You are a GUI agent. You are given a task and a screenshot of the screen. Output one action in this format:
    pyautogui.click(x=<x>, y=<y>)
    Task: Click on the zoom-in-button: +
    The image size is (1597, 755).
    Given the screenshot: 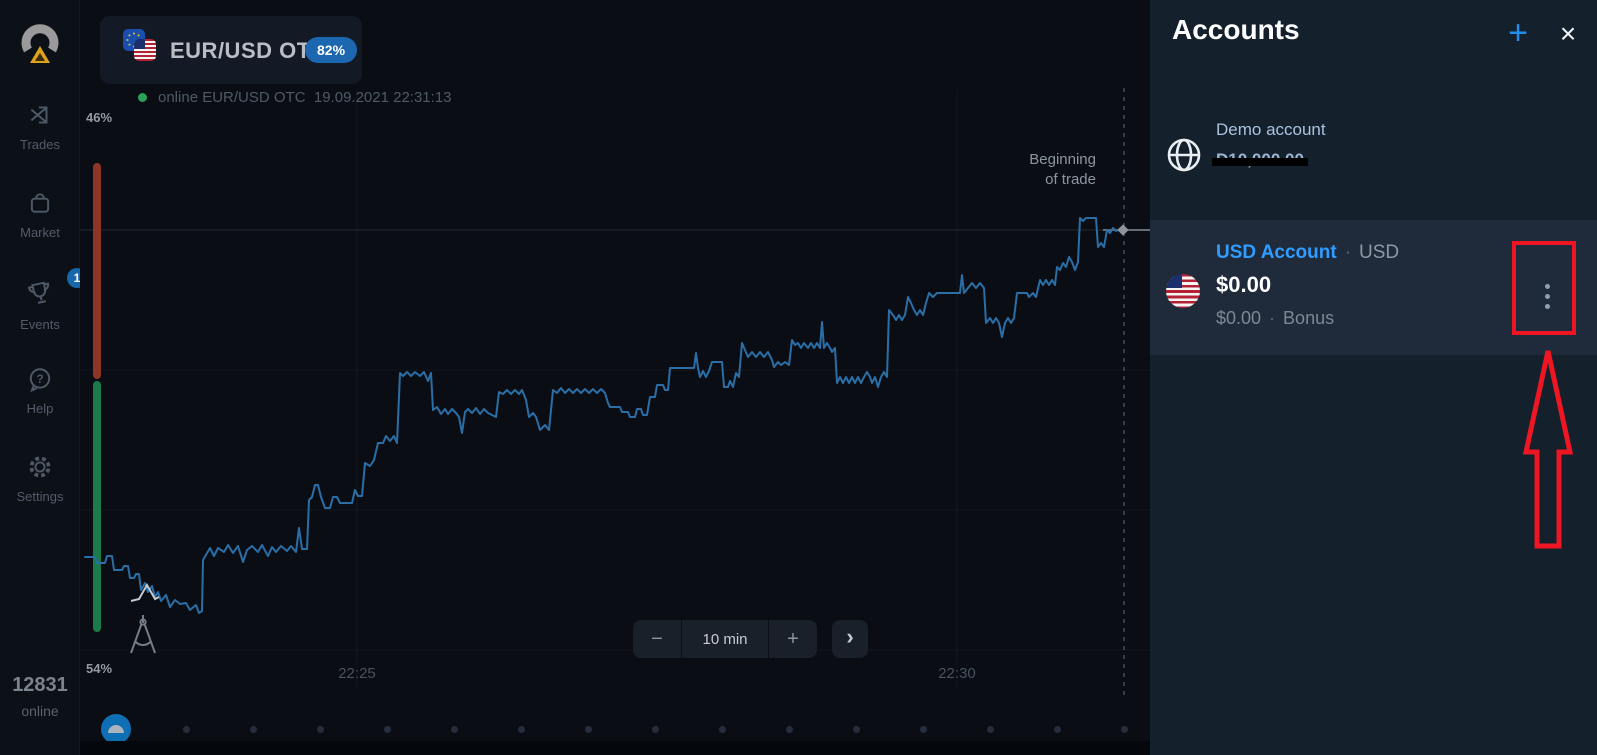 What is the action you would take?
    pyautogui.click(x=793, y=638)
    